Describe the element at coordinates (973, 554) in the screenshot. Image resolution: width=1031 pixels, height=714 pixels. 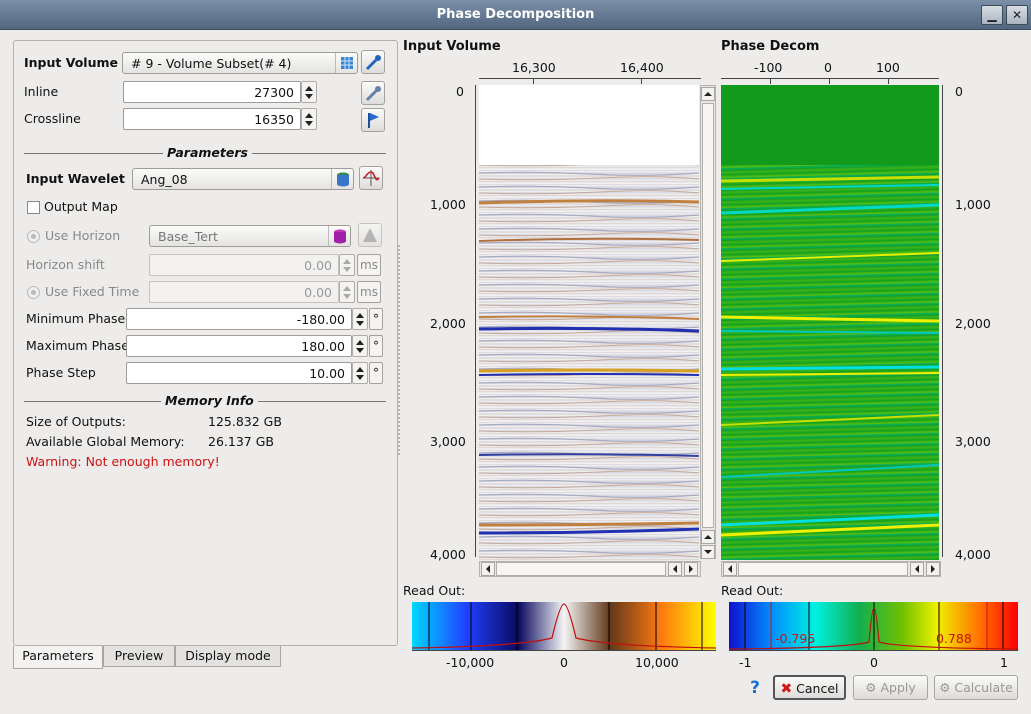
I see `phase-y-tick: 4,000` at that location.